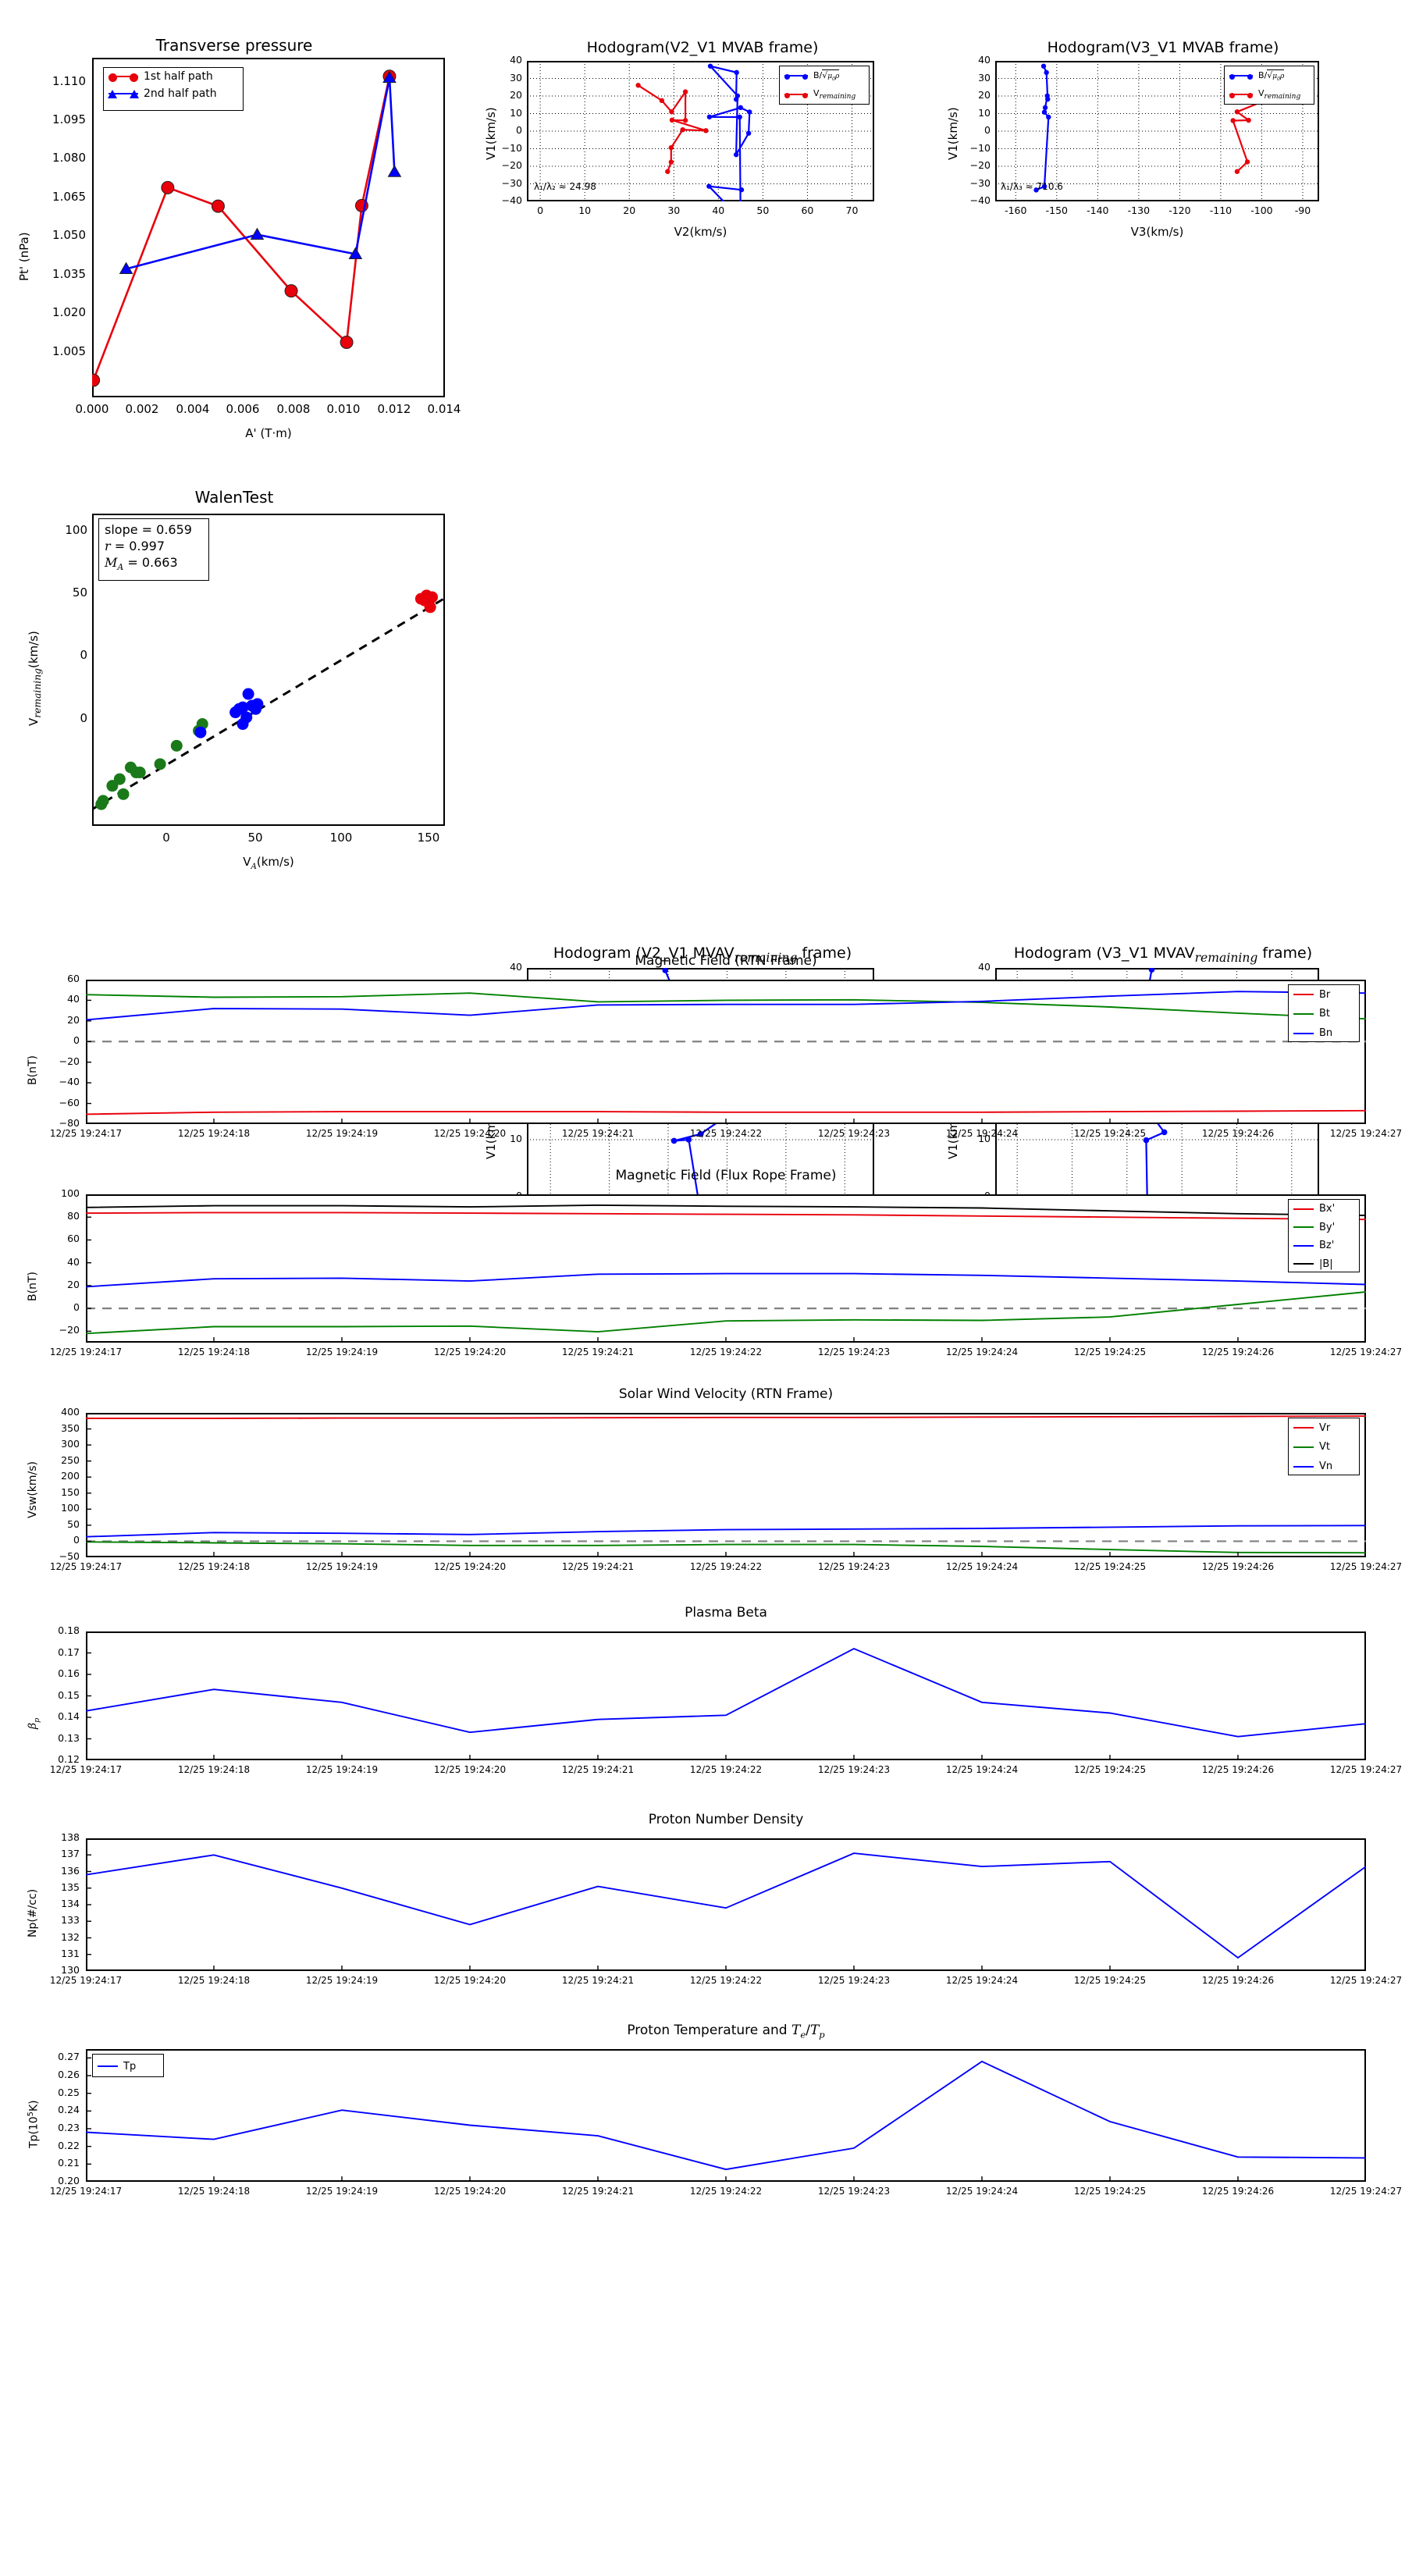  Describe the element at coordinates (1324, 1033) in the screenshot. I see `legend-row: Bn` at that location.